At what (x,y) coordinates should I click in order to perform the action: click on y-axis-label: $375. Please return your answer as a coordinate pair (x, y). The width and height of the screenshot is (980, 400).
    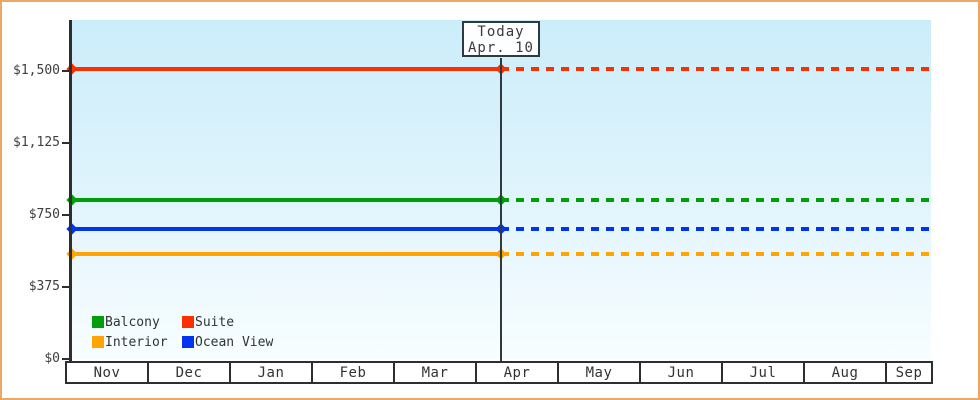
    Looking at the image, I should click on (44, 286).